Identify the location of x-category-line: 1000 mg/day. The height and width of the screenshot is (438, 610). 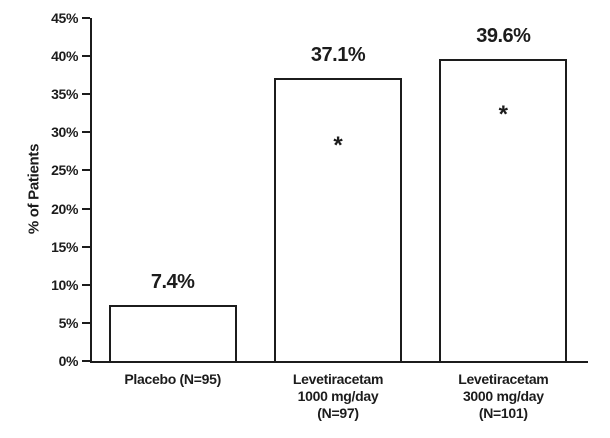
(338, 396).